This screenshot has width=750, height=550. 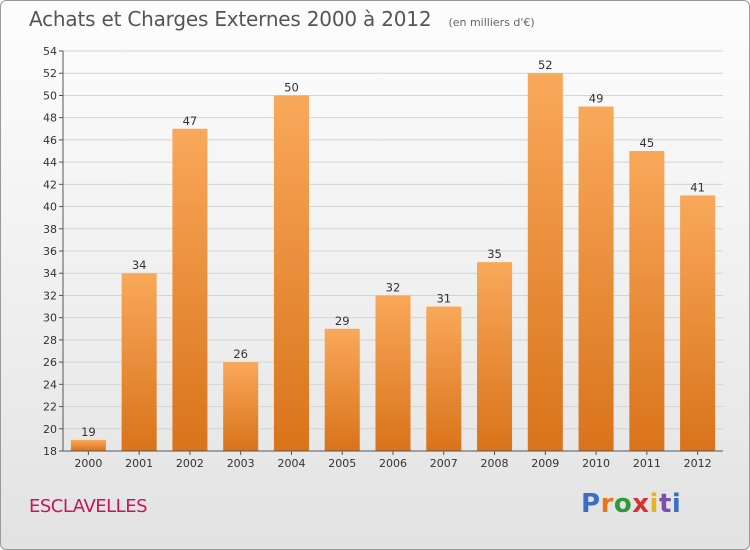 What do you see at coordinates (50, 207) in the screenshot?
I see `y-tick-label: 40` at bounding box center [50, 207].